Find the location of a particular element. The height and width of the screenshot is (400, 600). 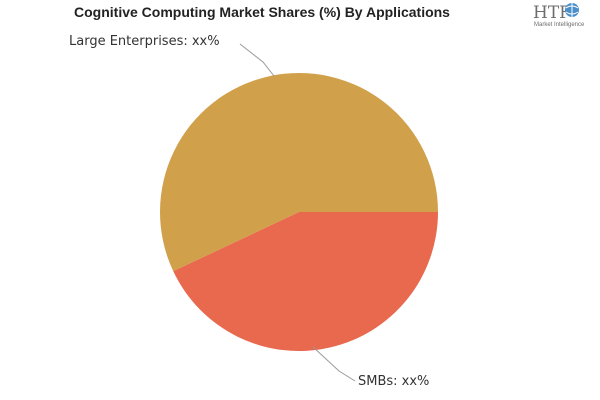

leader-line-large-enterprises is located at coordinates (257, 60).